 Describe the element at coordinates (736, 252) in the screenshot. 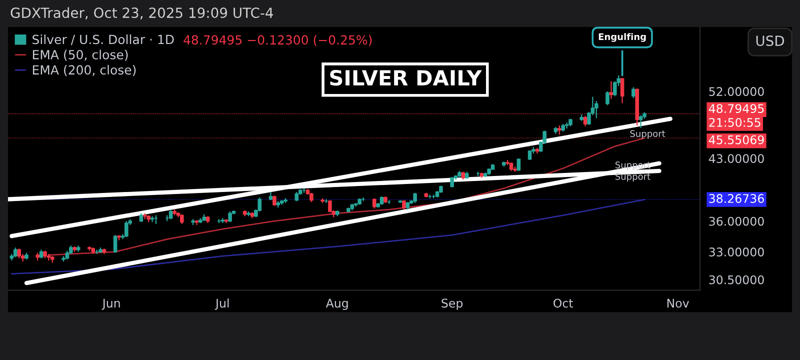

I see `y-tick-label: 33.00000` at that location.